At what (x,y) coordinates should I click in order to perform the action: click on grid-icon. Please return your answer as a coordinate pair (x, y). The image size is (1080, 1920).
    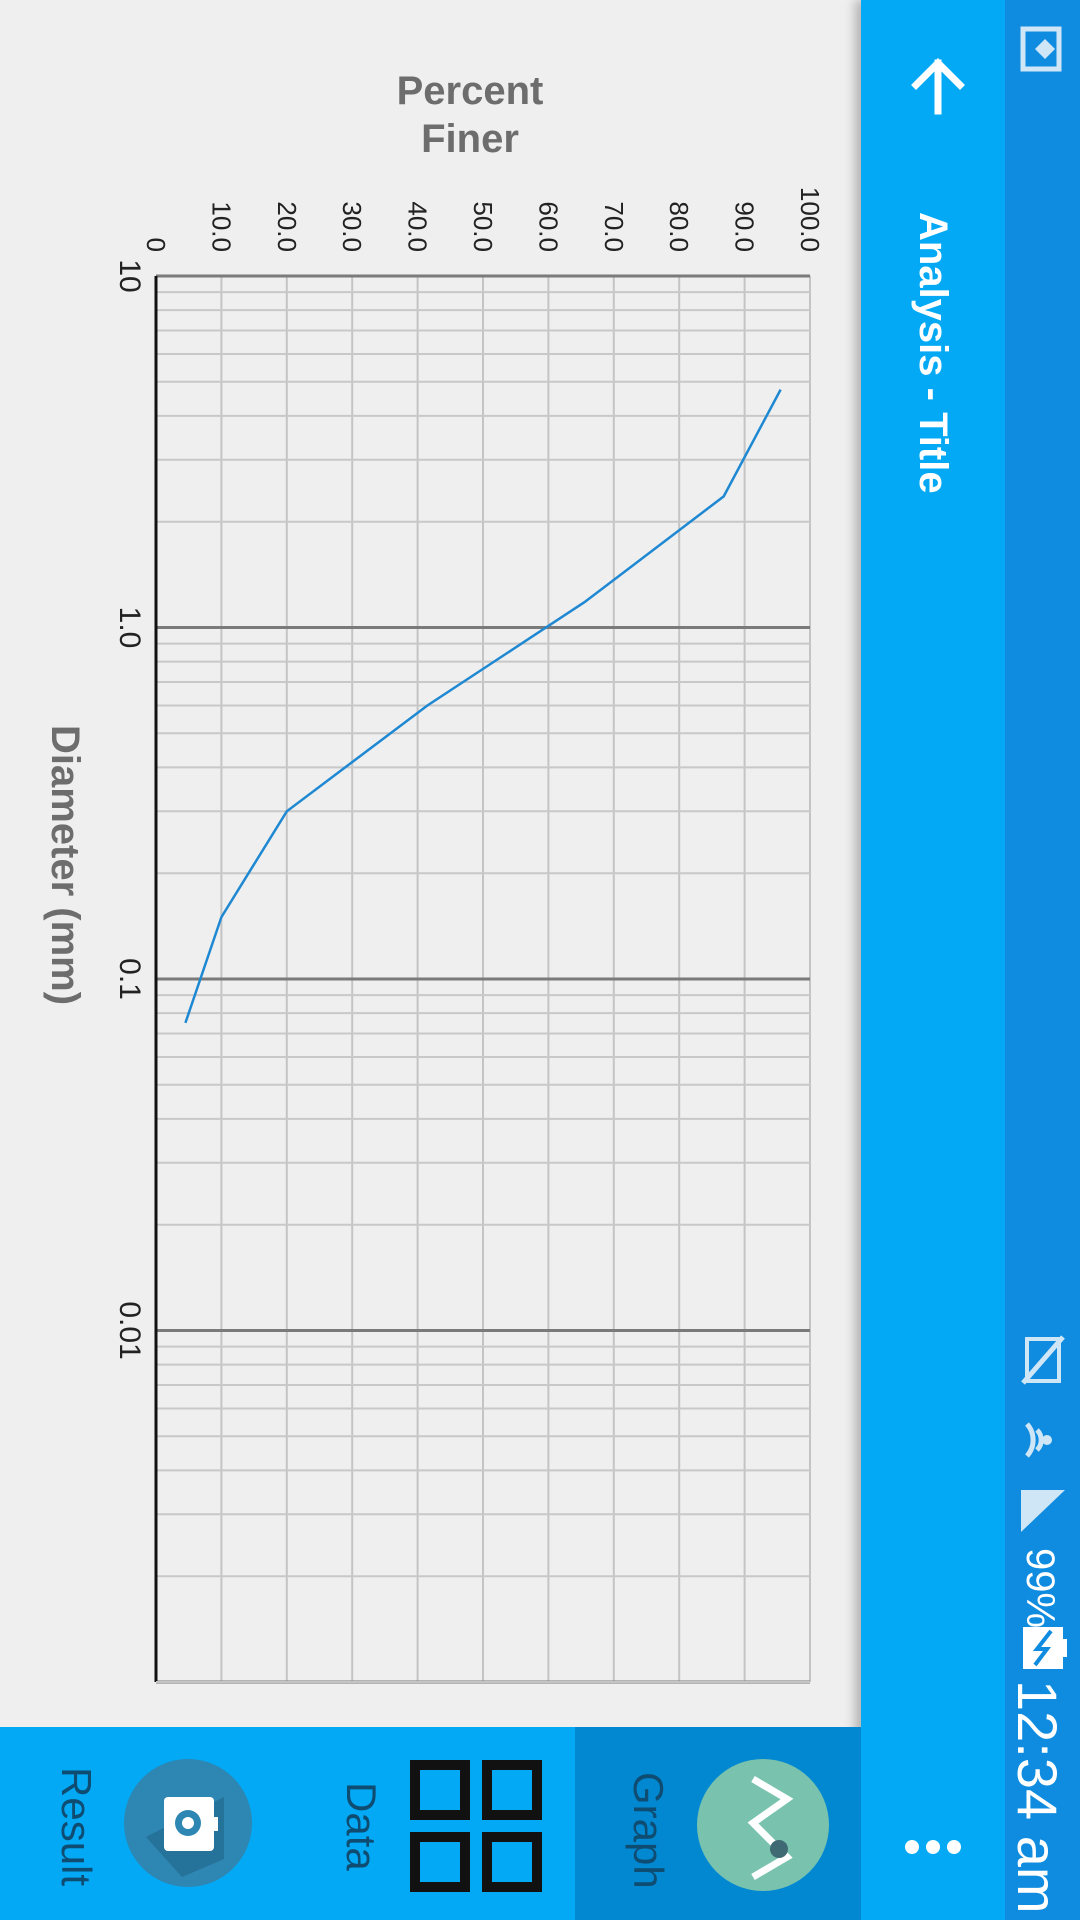
    Looking at the image, I should click on (476, 1826).